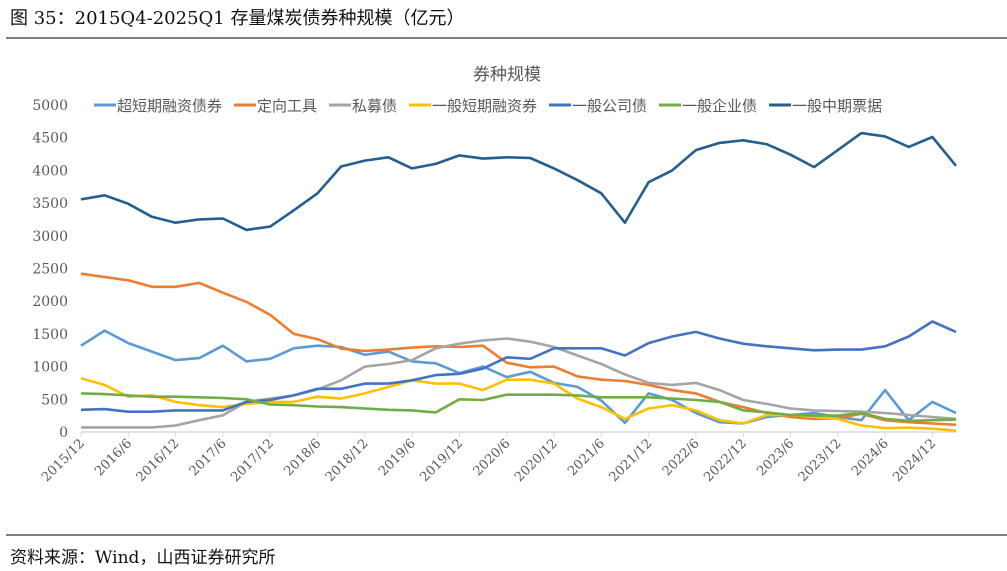 This screenshot has width=1007, height=571. What do you see at coordinates (50, 171) in the screenshot?
I see `y-tick-label: 4000` at bounding box center [50, 171].